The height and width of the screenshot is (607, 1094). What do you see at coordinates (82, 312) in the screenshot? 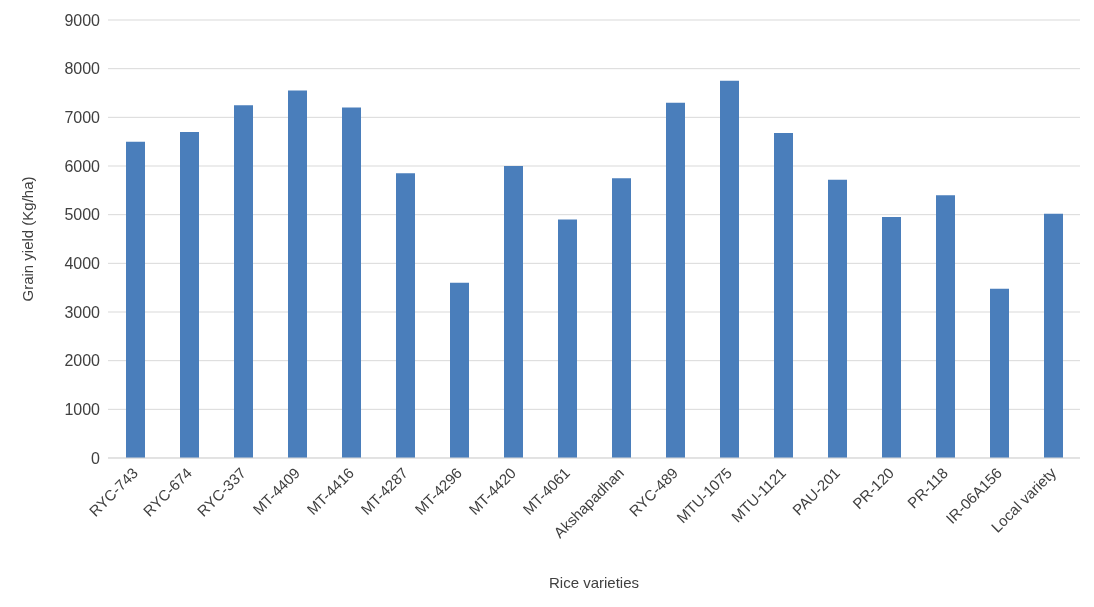
I see `y-tick-label: 3000` at bounding box center [82, 312].